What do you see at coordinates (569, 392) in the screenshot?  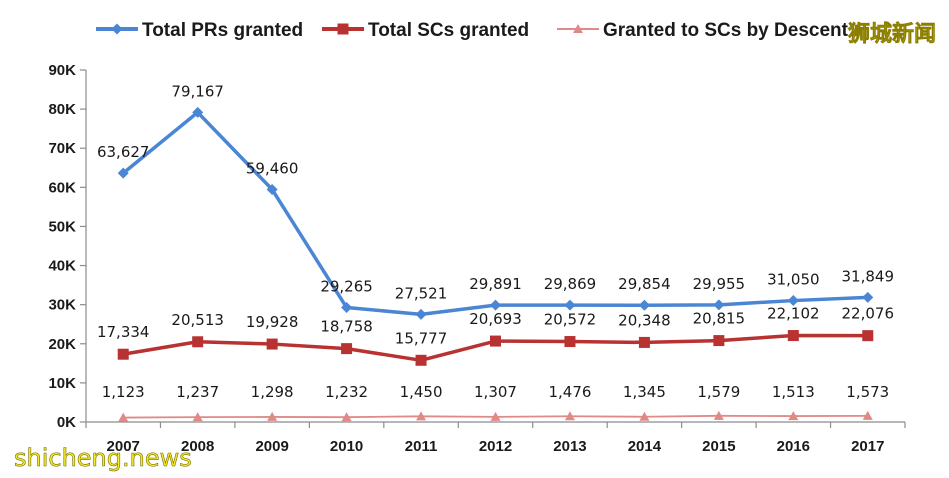 I see `data-label-s2: 1,476` at bounding box center [569, 392].